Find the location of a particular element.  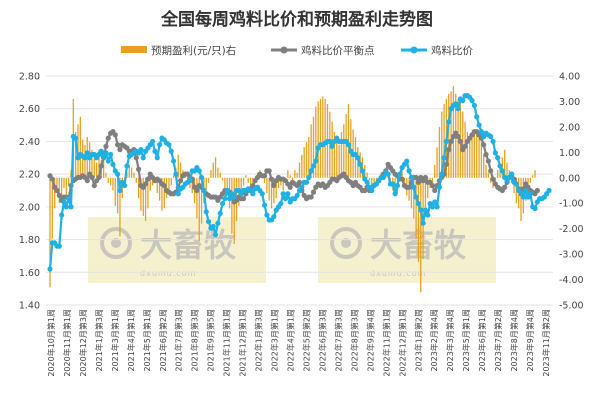

y-right-tick-label: 3.00 is located at coordinates (569, 102).